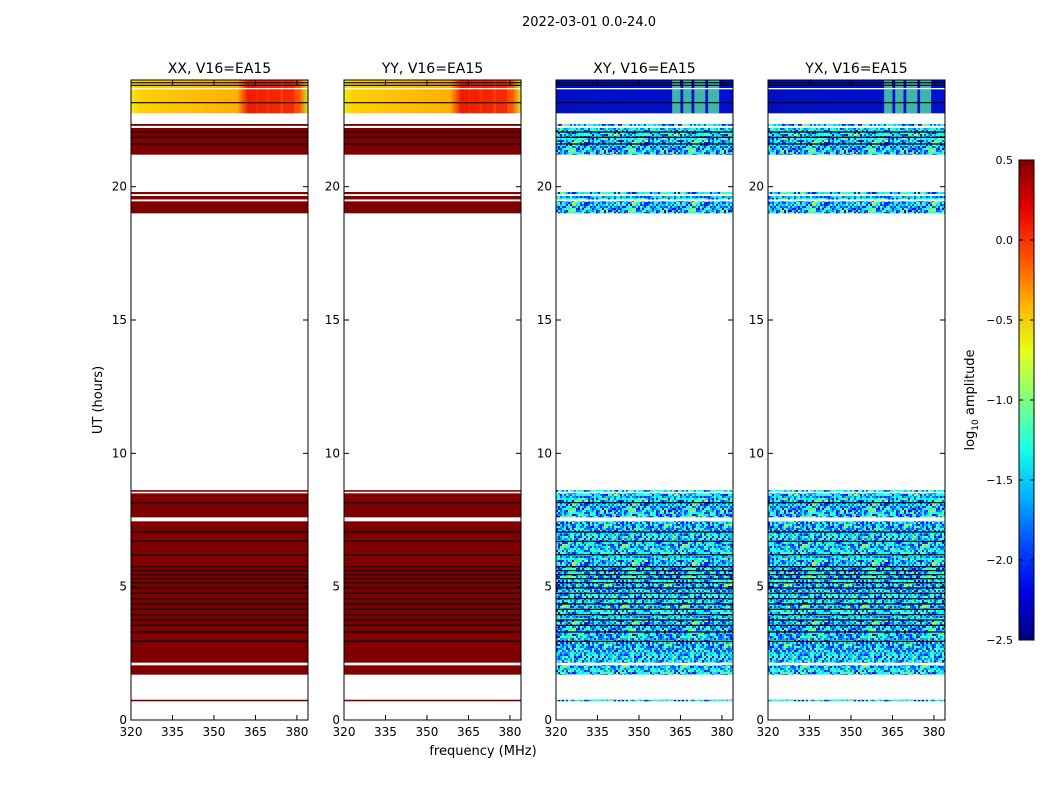 Image resolution: width=1050 pixels, height=804 pixels. What do you see at coordinates (644, 69) in the screenshot?
I see `panel-title: XY, V16=EA15` at bounding box center [644, 69].